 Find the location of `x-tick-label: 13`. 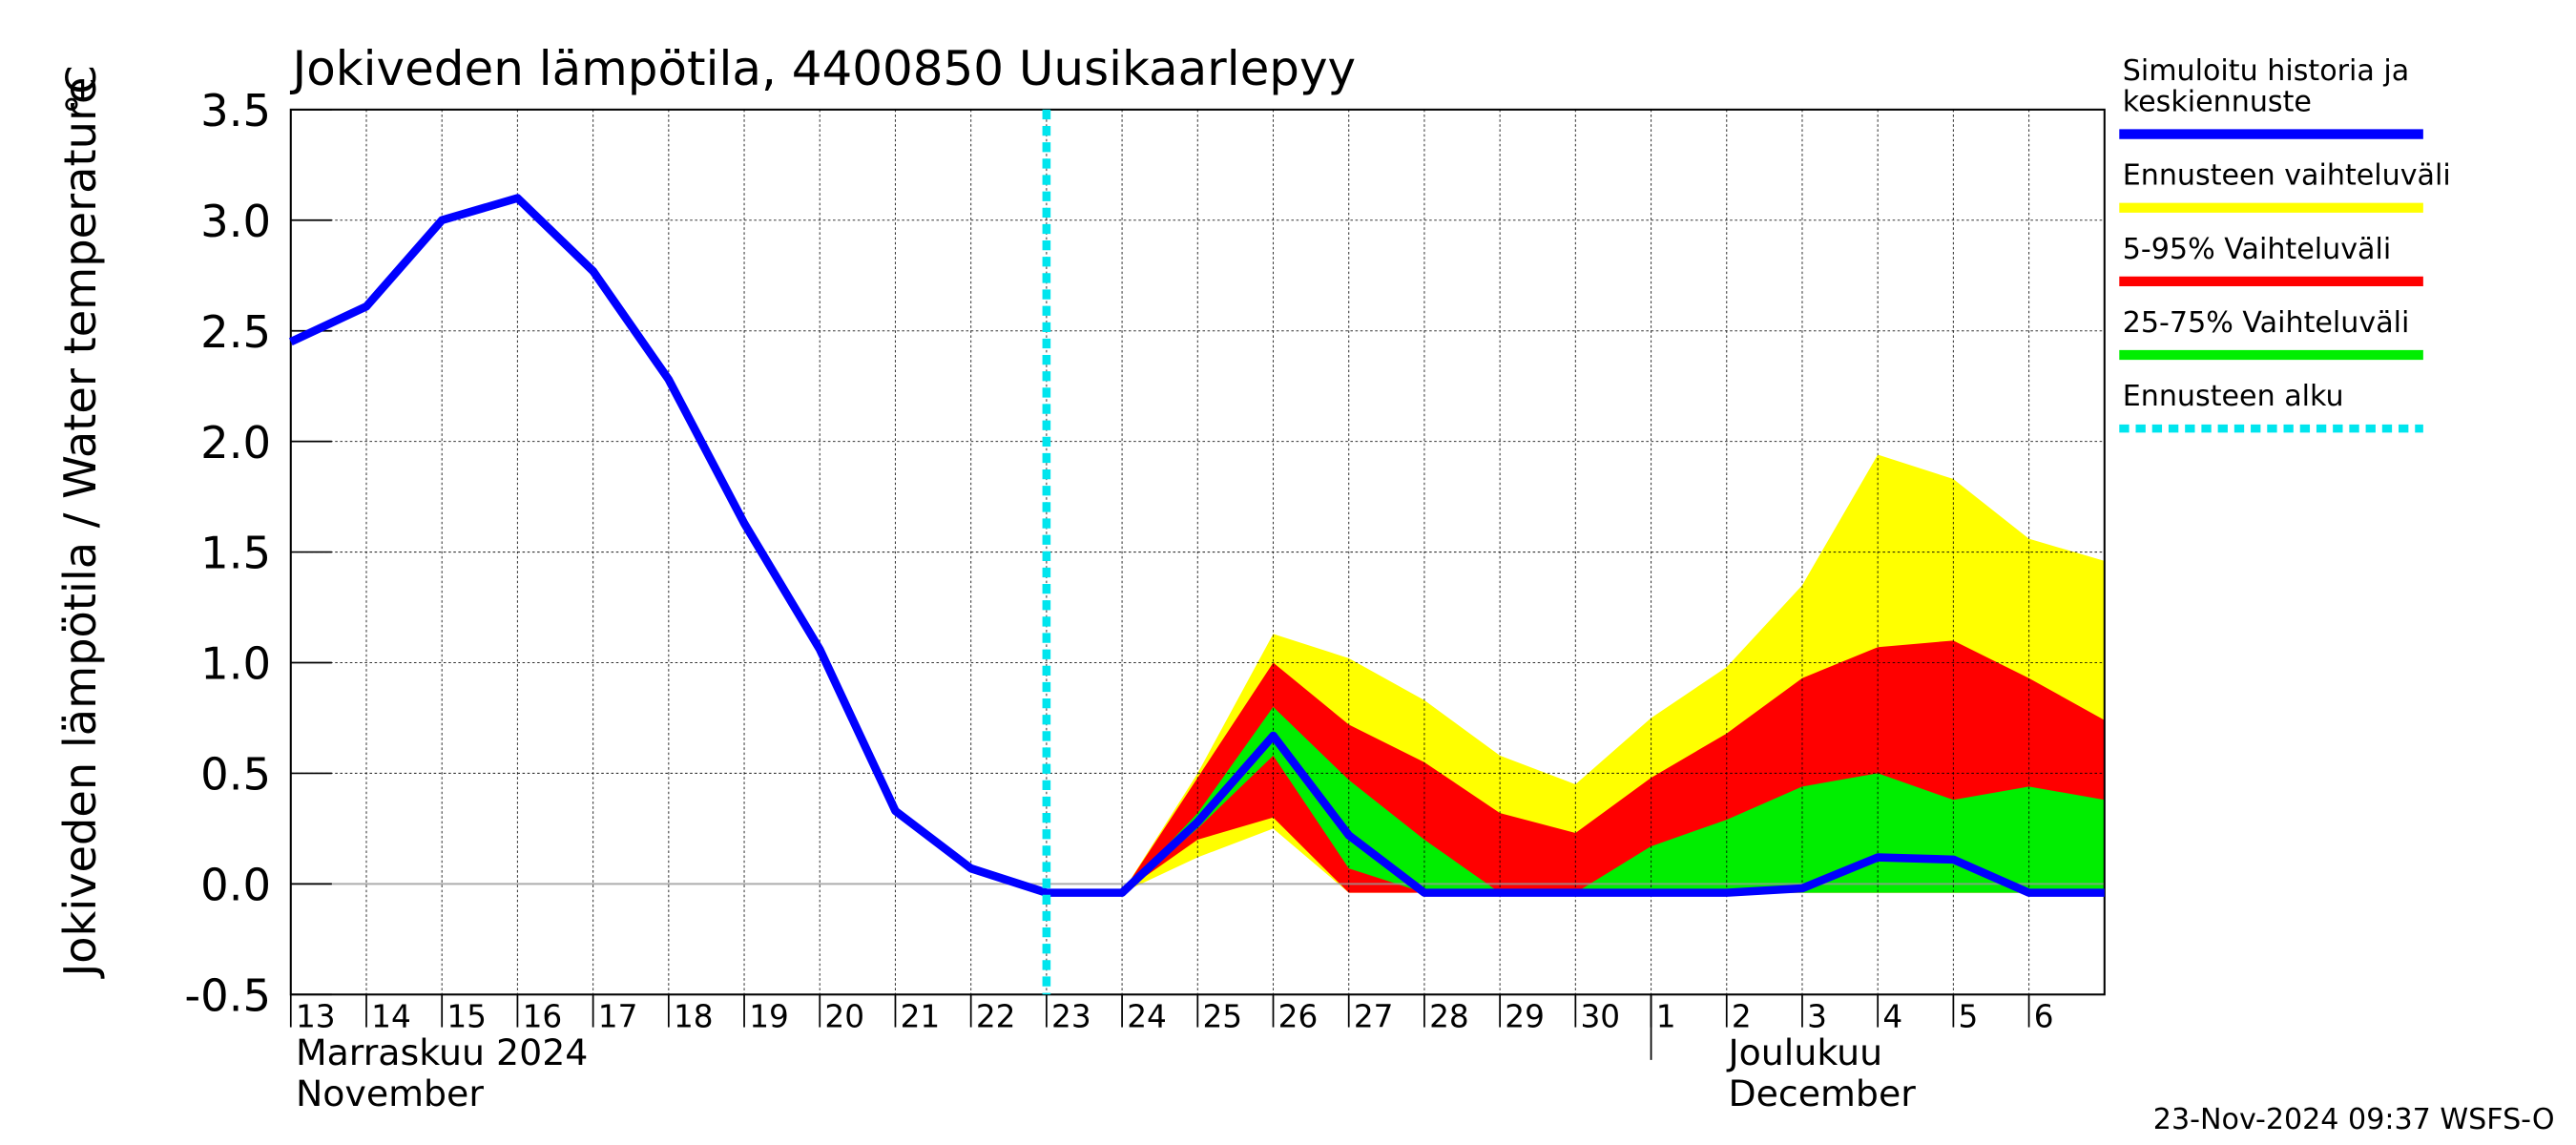

x-tick-label: 13 is located at coordinates (316, 1017).